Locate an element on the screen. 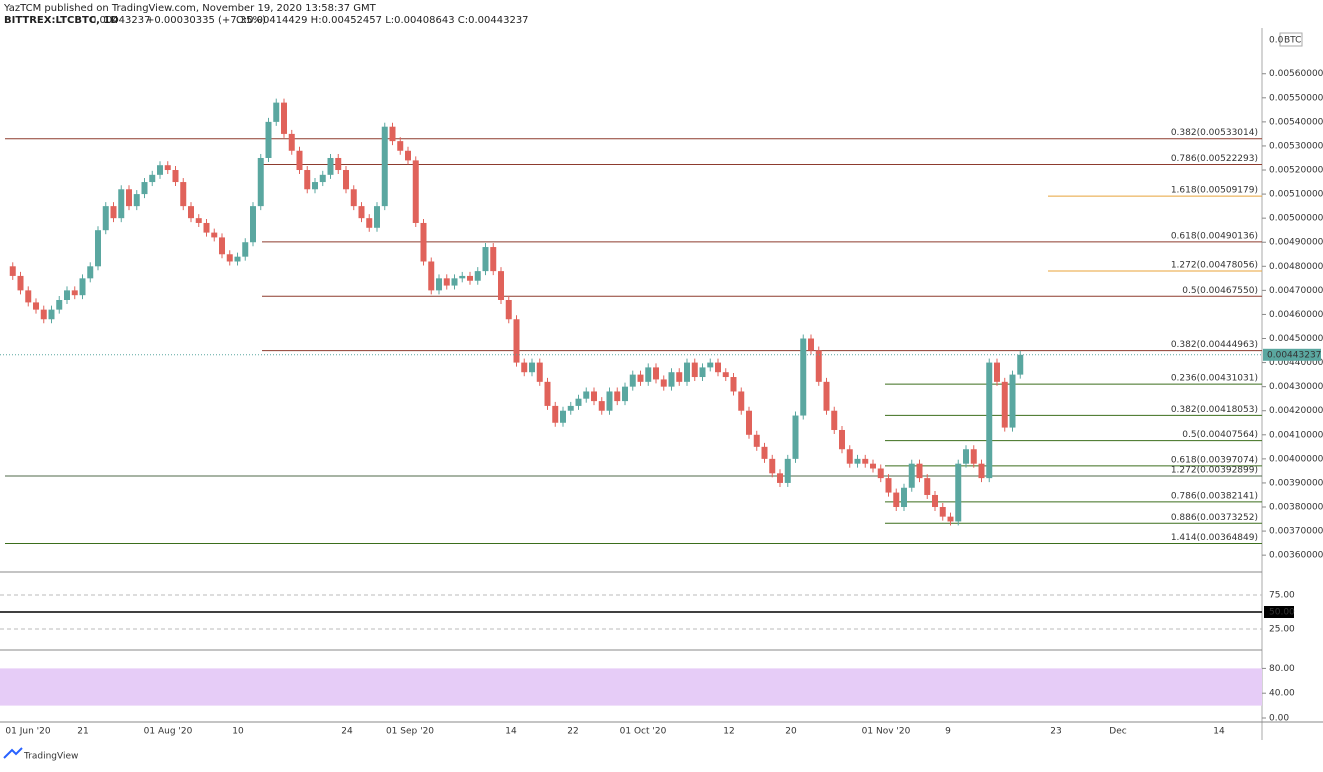 This screenshot has width=1323, height=772. fib-label: 1.272(0.00478056) is located at coordinates (1214, 265).